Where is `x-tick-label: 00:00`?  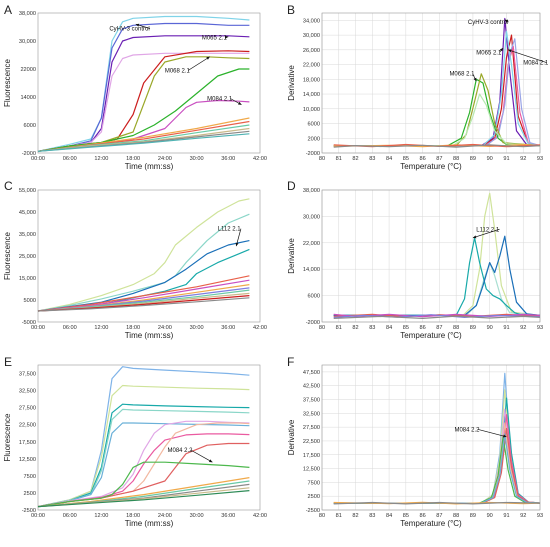 x-tick-label: 00:00 is located at coordinates (38, 328).